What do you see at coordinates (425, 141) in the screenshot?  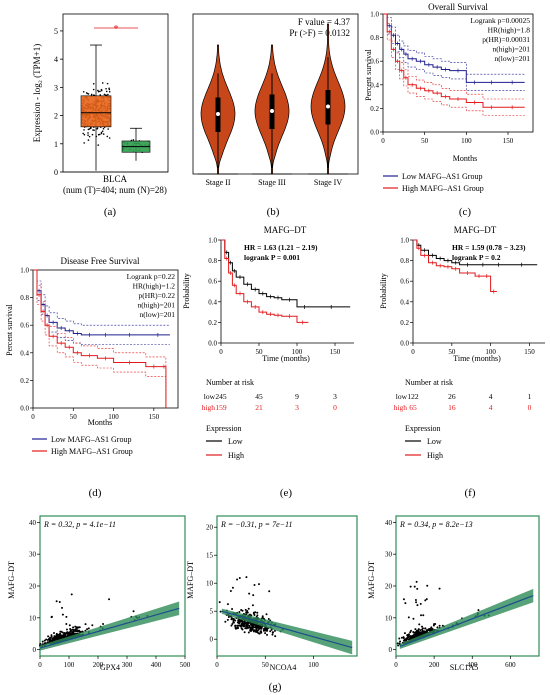 I see `xtick-label: 50` at bounding box center [425, 141].